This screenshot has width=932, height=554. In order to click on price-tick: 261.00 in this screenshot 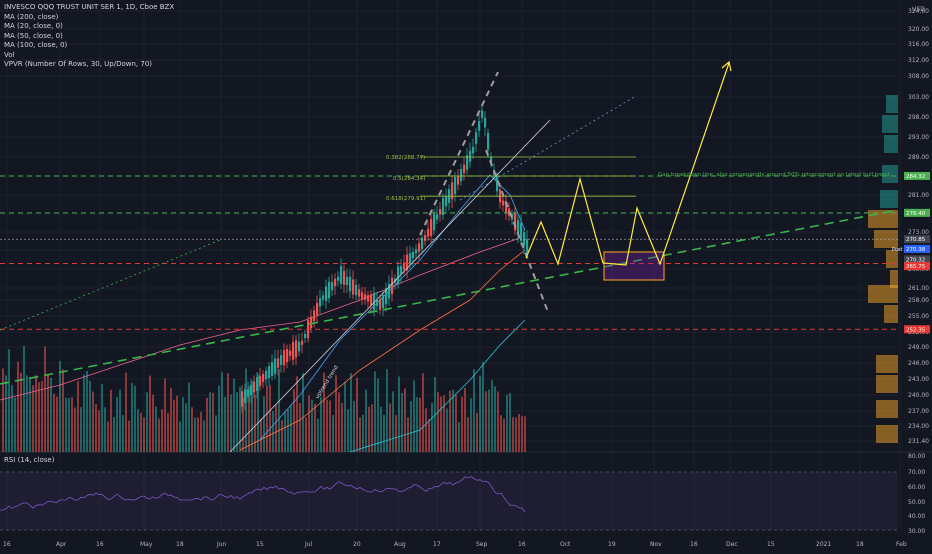, I will do `click(918, 288)`.